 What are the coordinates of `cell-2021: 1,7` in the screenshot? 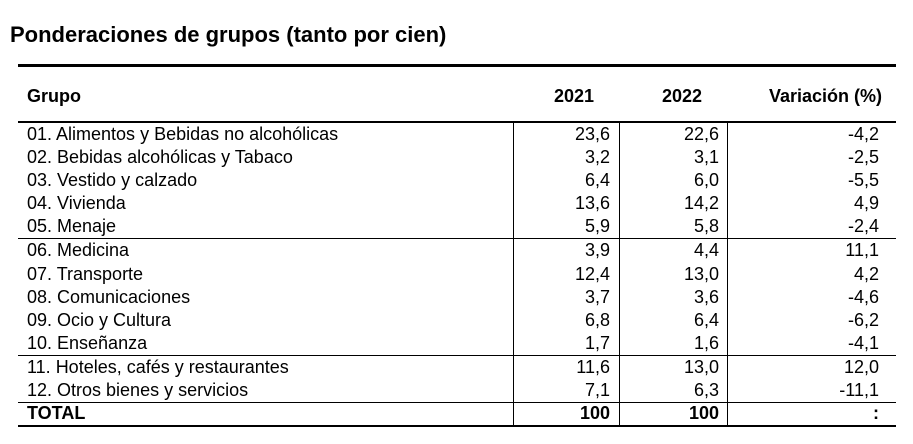 It's located at (597, 343).